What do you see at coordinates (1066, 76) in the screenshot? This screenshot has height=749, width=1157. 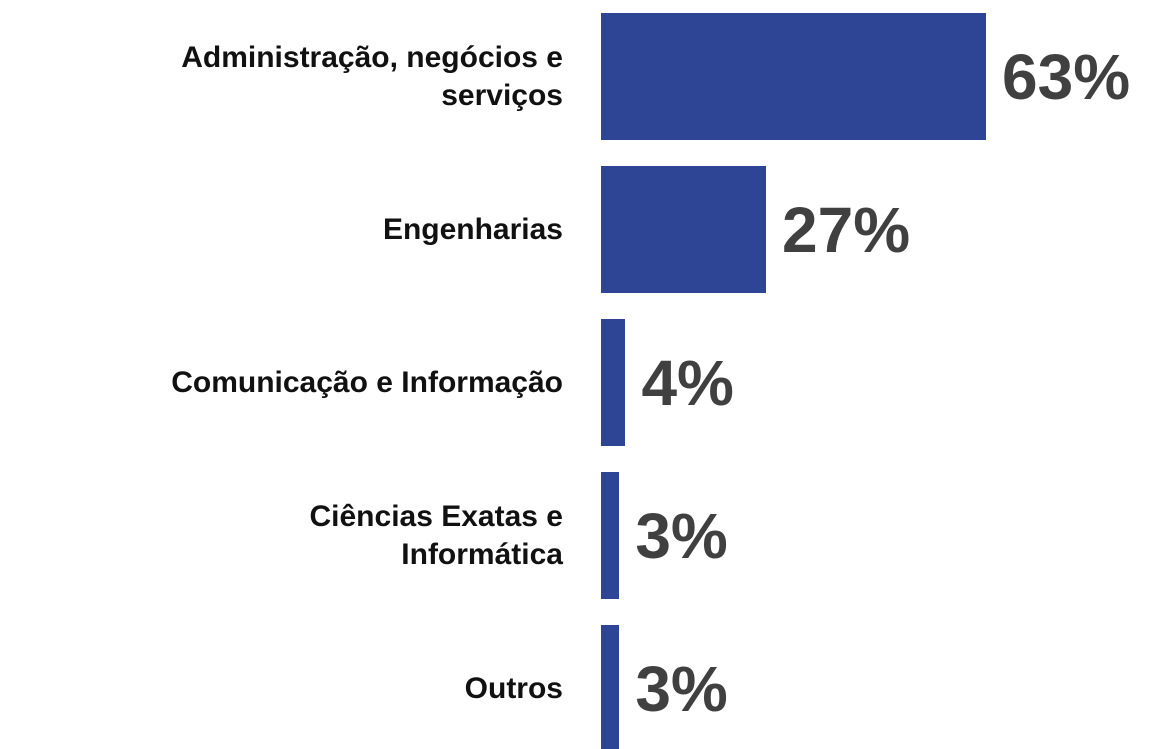 I see `value-label: 63%` at bounding box center [1066, 76].